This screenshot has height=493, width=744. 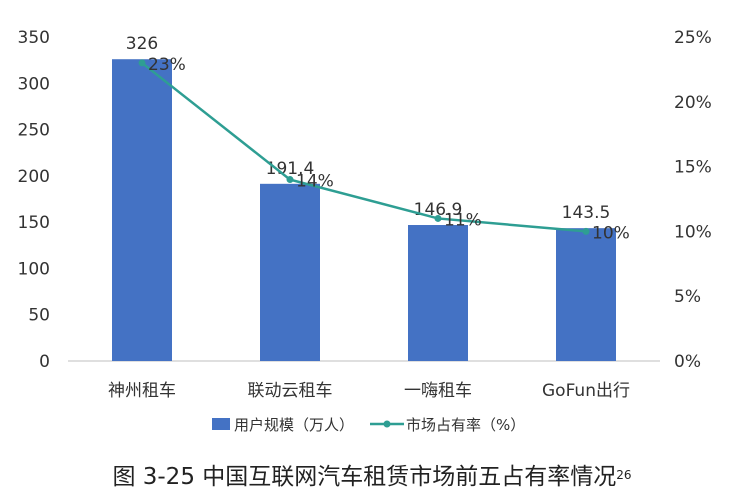 I want to click on category-label: 神州租车, so click(x=142, y=391).